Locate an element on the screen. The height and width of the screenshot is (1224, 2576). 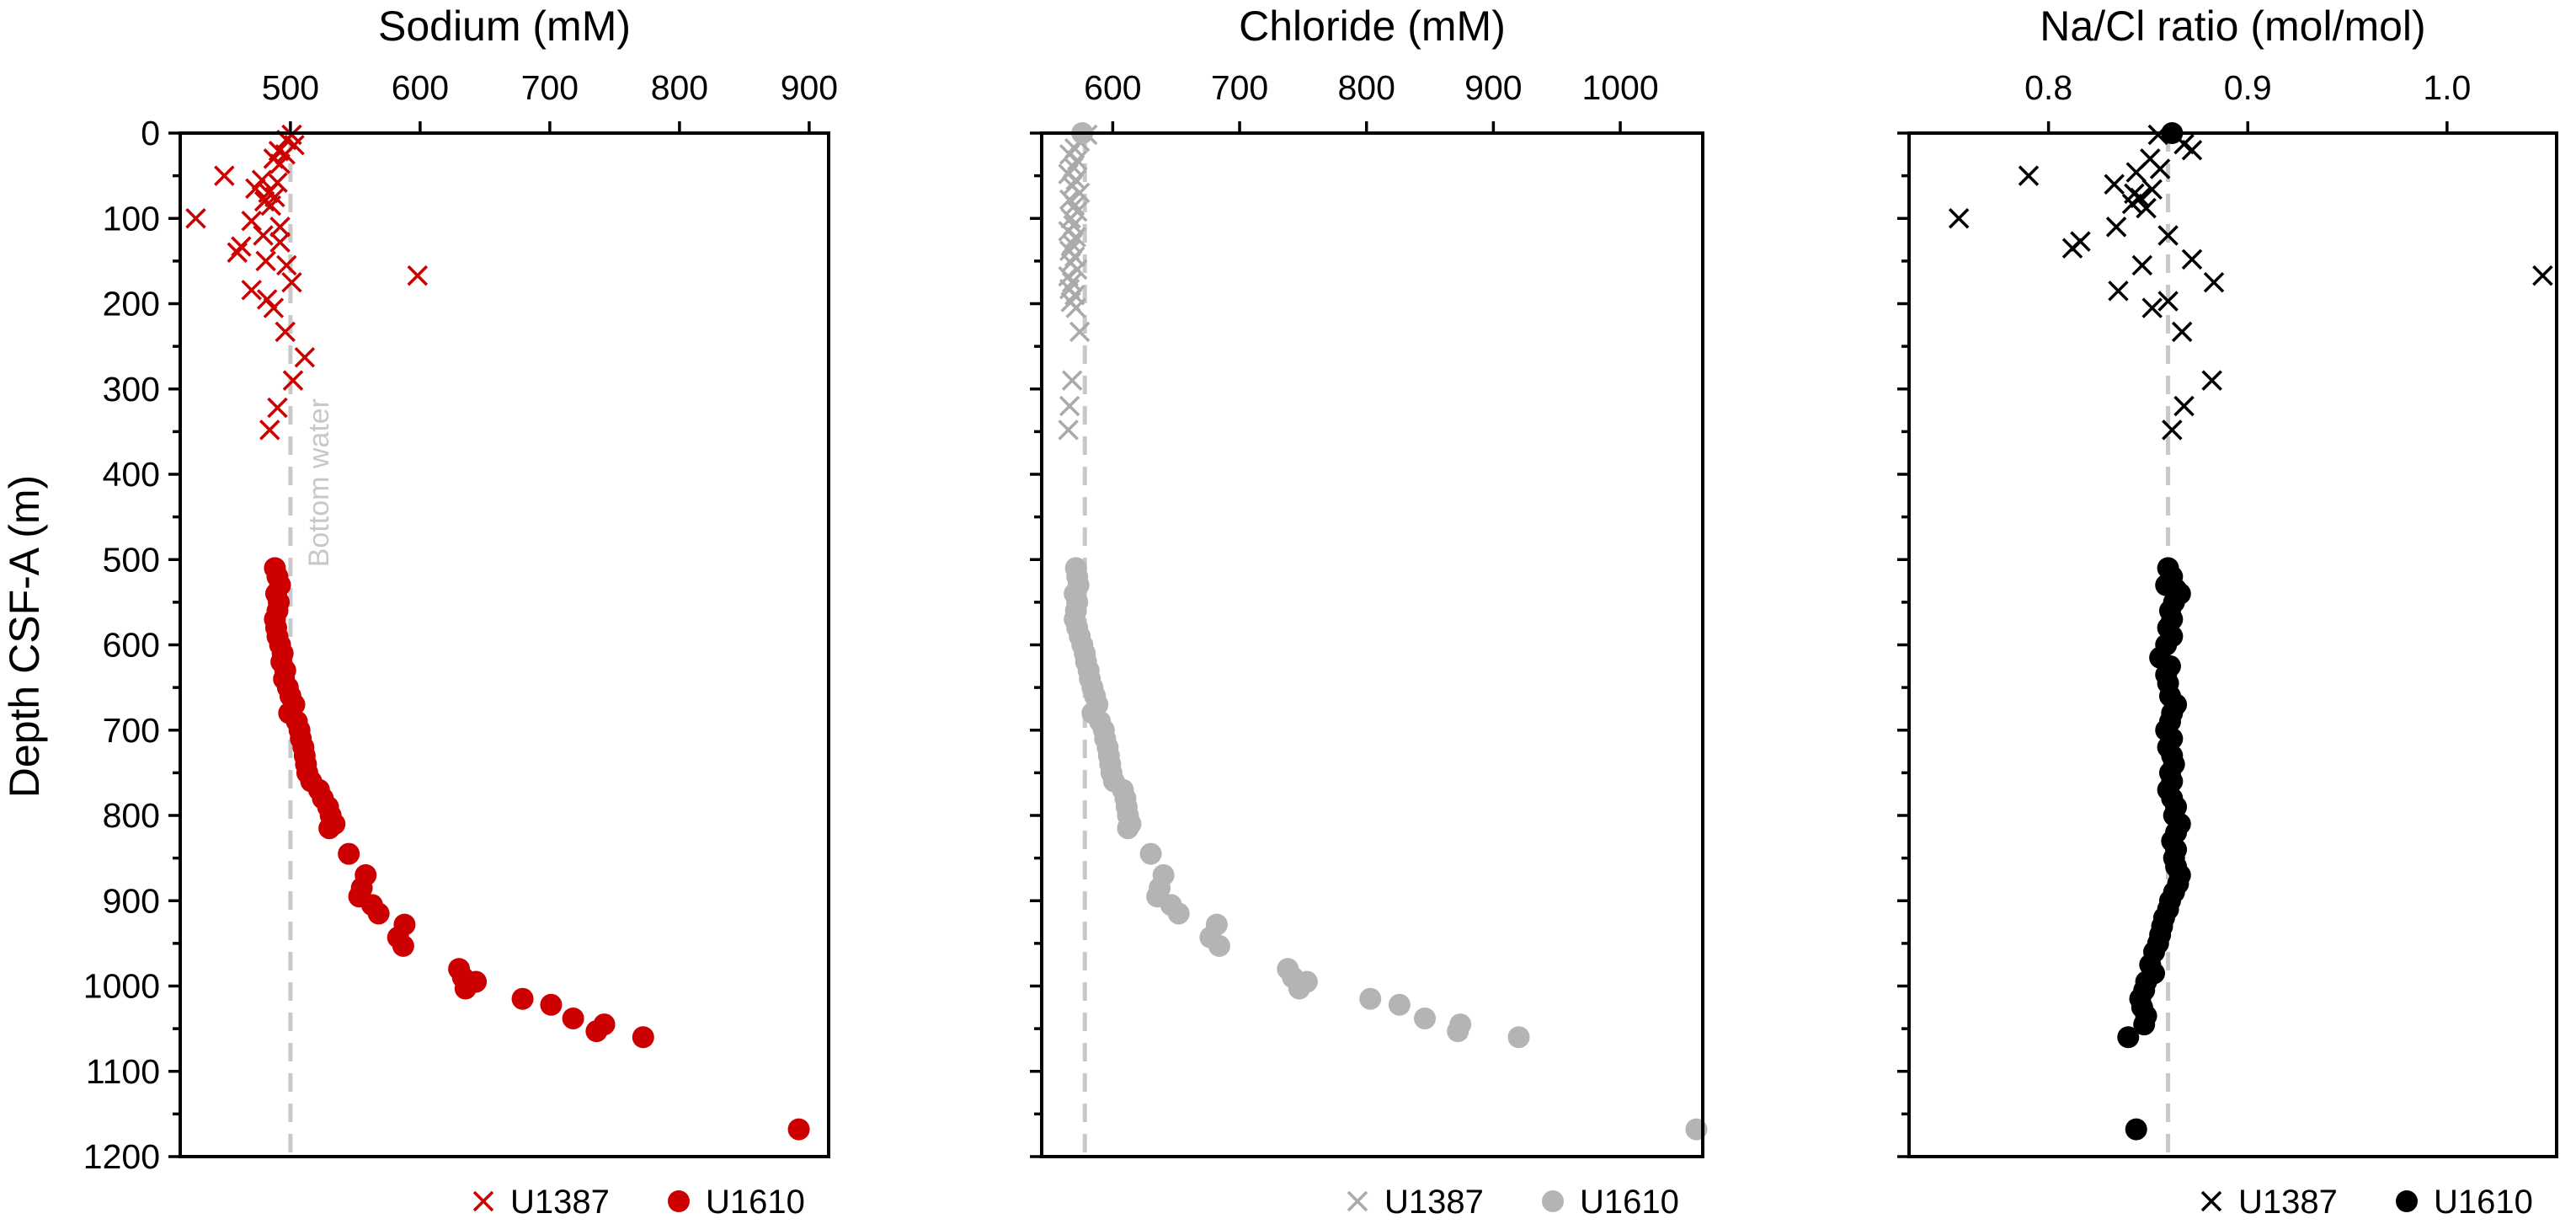
y-tick-label: 100 is located at coordinates (131, 219).